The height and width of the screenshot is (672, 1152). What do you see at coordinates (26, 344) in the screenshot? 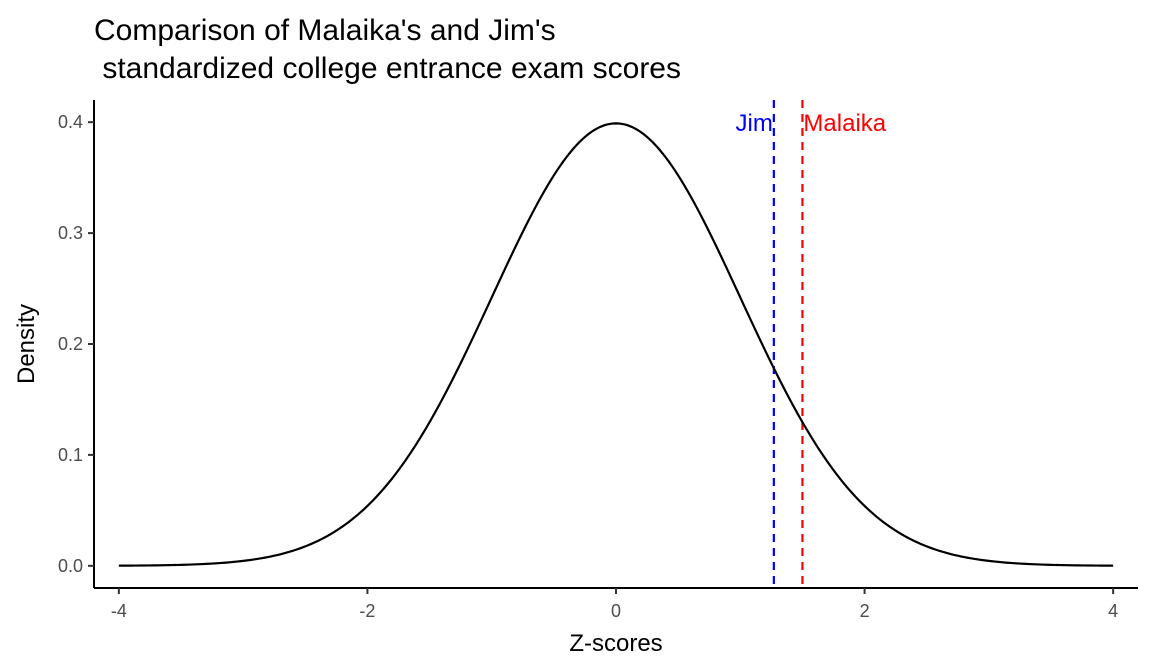
I see `y-axis-title: Density` at bounding box center [26, 344].